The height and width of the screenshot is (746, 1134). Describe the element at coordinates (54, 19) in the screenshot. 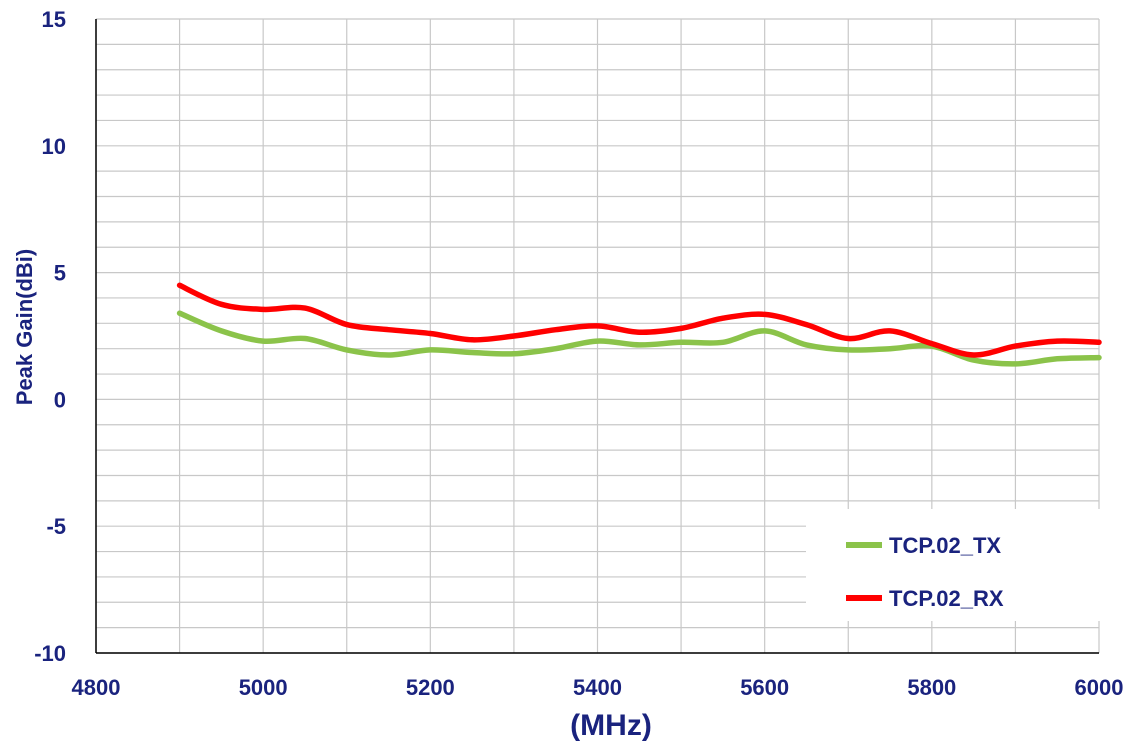

I see `y-tick-label: 15` at that location.